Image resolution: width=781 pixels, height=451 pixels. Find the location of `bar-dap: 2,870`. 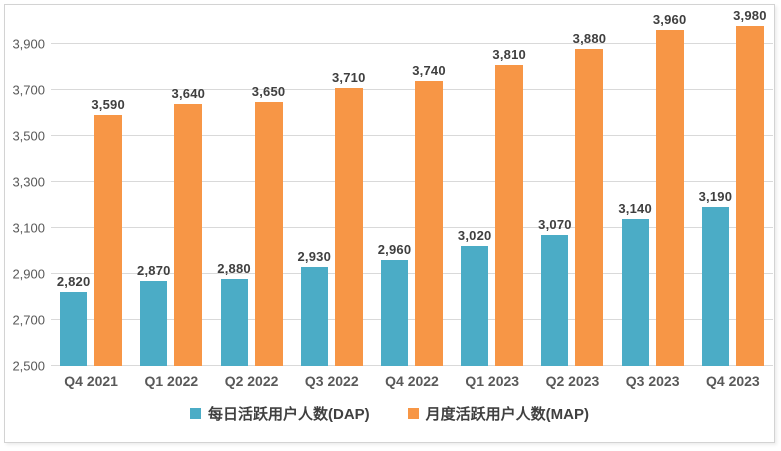

bar-dap: 2,870 is located at coordinates (153, 314).